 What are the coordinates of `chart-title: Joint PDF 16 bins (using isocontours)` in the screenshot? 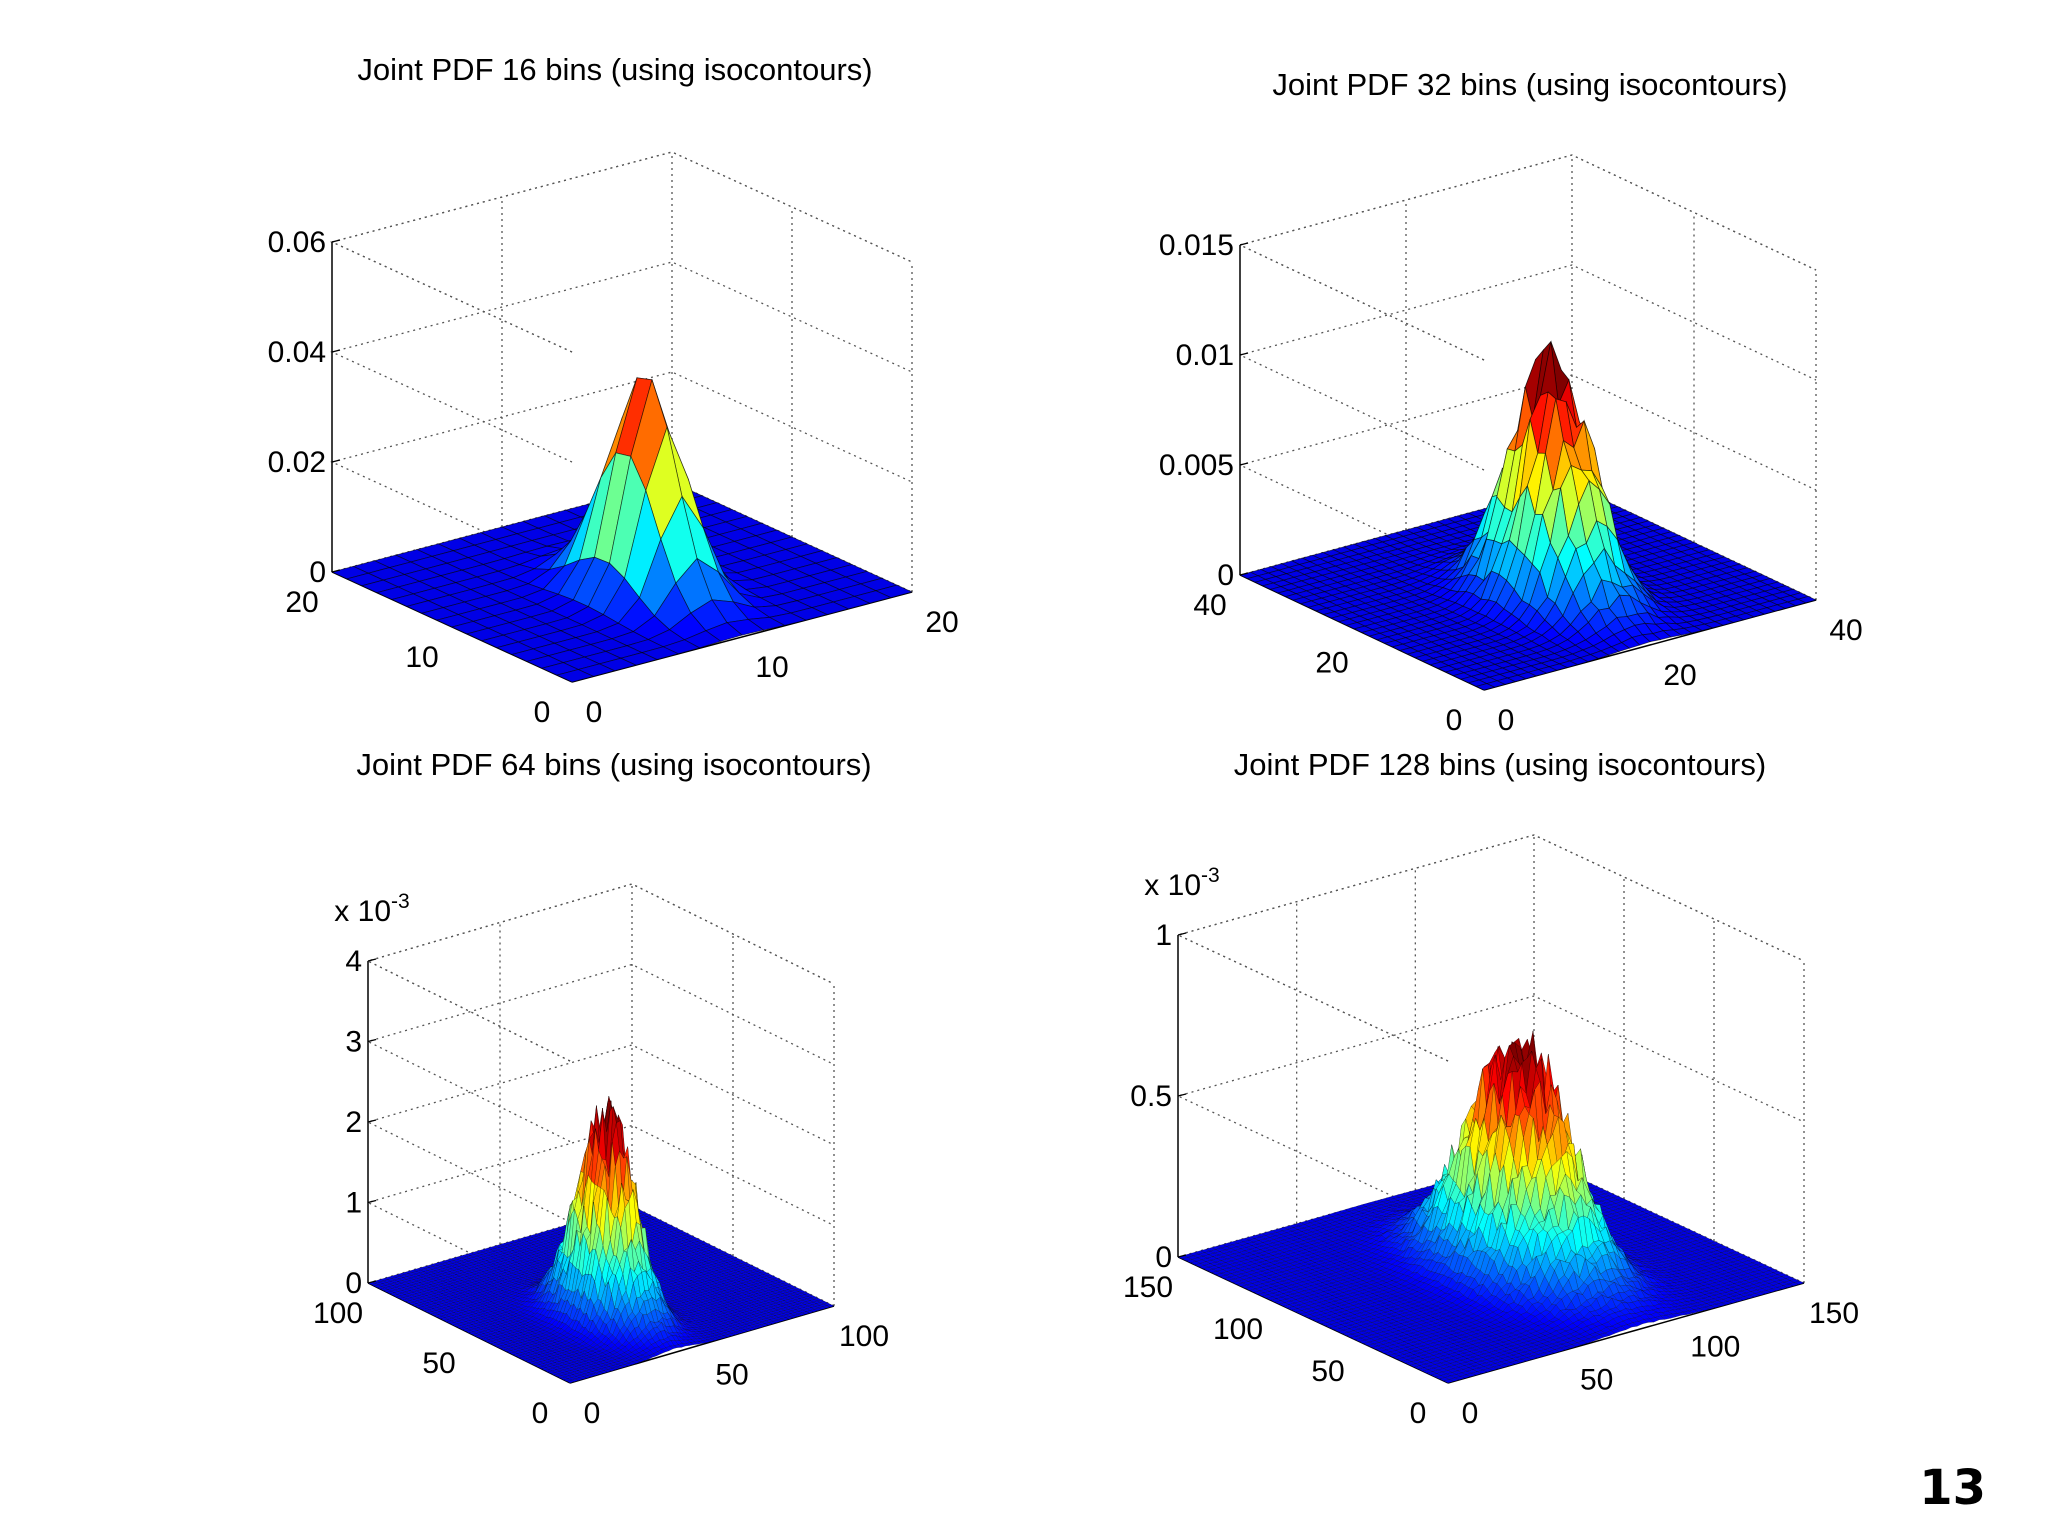 It's located at (614, 69).